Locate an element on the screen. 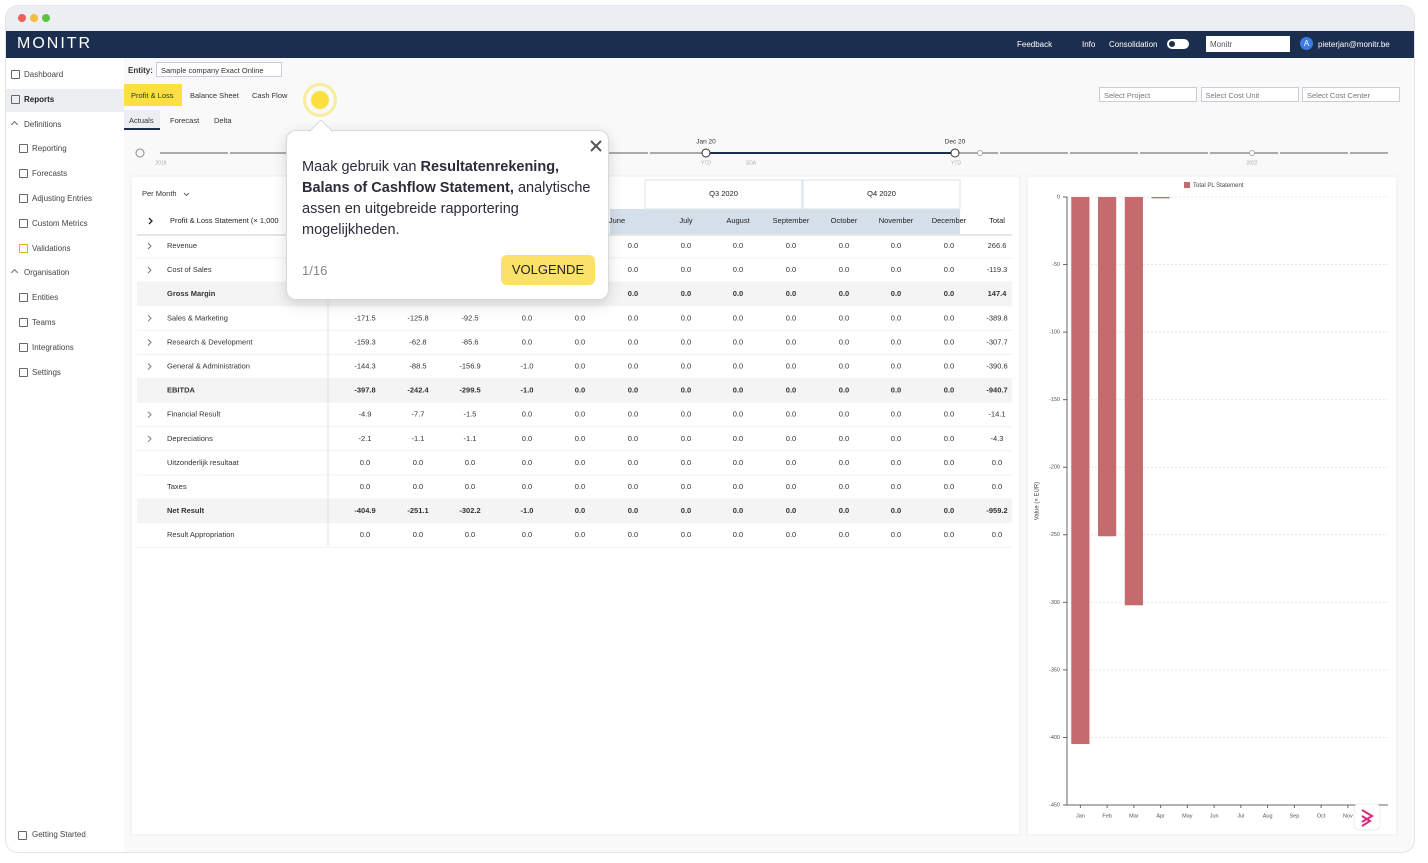 The image size is (1428, 863). statement-title: Profit & Loss Statement (× 1,000 is located at coordinates (224, 220).